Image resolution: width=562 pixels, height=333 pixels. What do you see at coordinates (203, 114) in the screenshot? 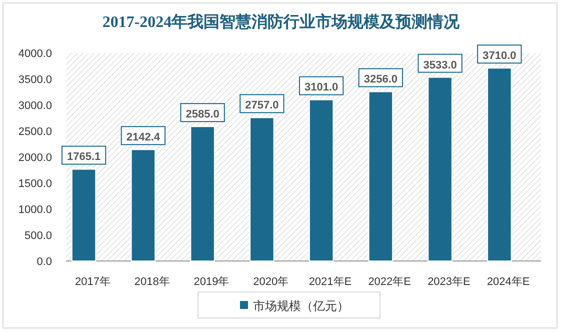
I see `data-label: 2585.0` at bounding box center [203, 114].